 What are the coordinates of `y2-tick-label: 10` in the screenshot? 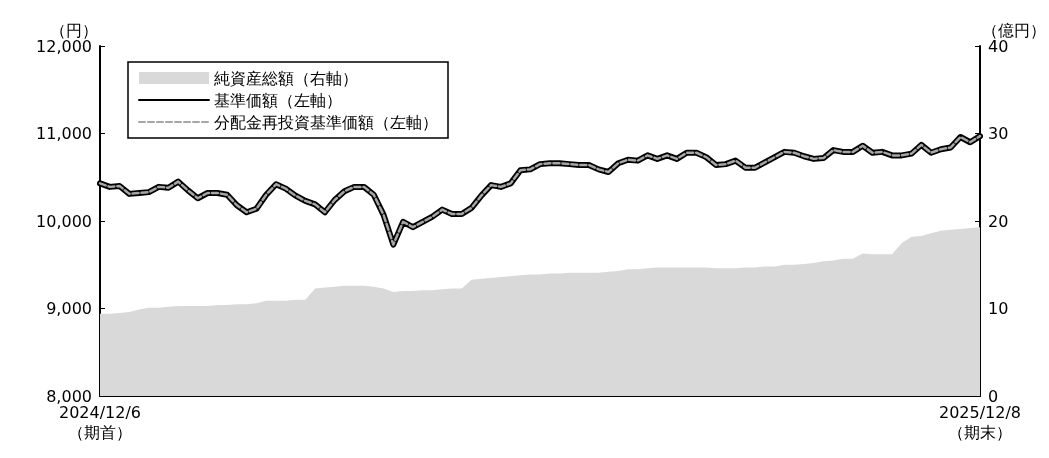 It's located at (998, 308).